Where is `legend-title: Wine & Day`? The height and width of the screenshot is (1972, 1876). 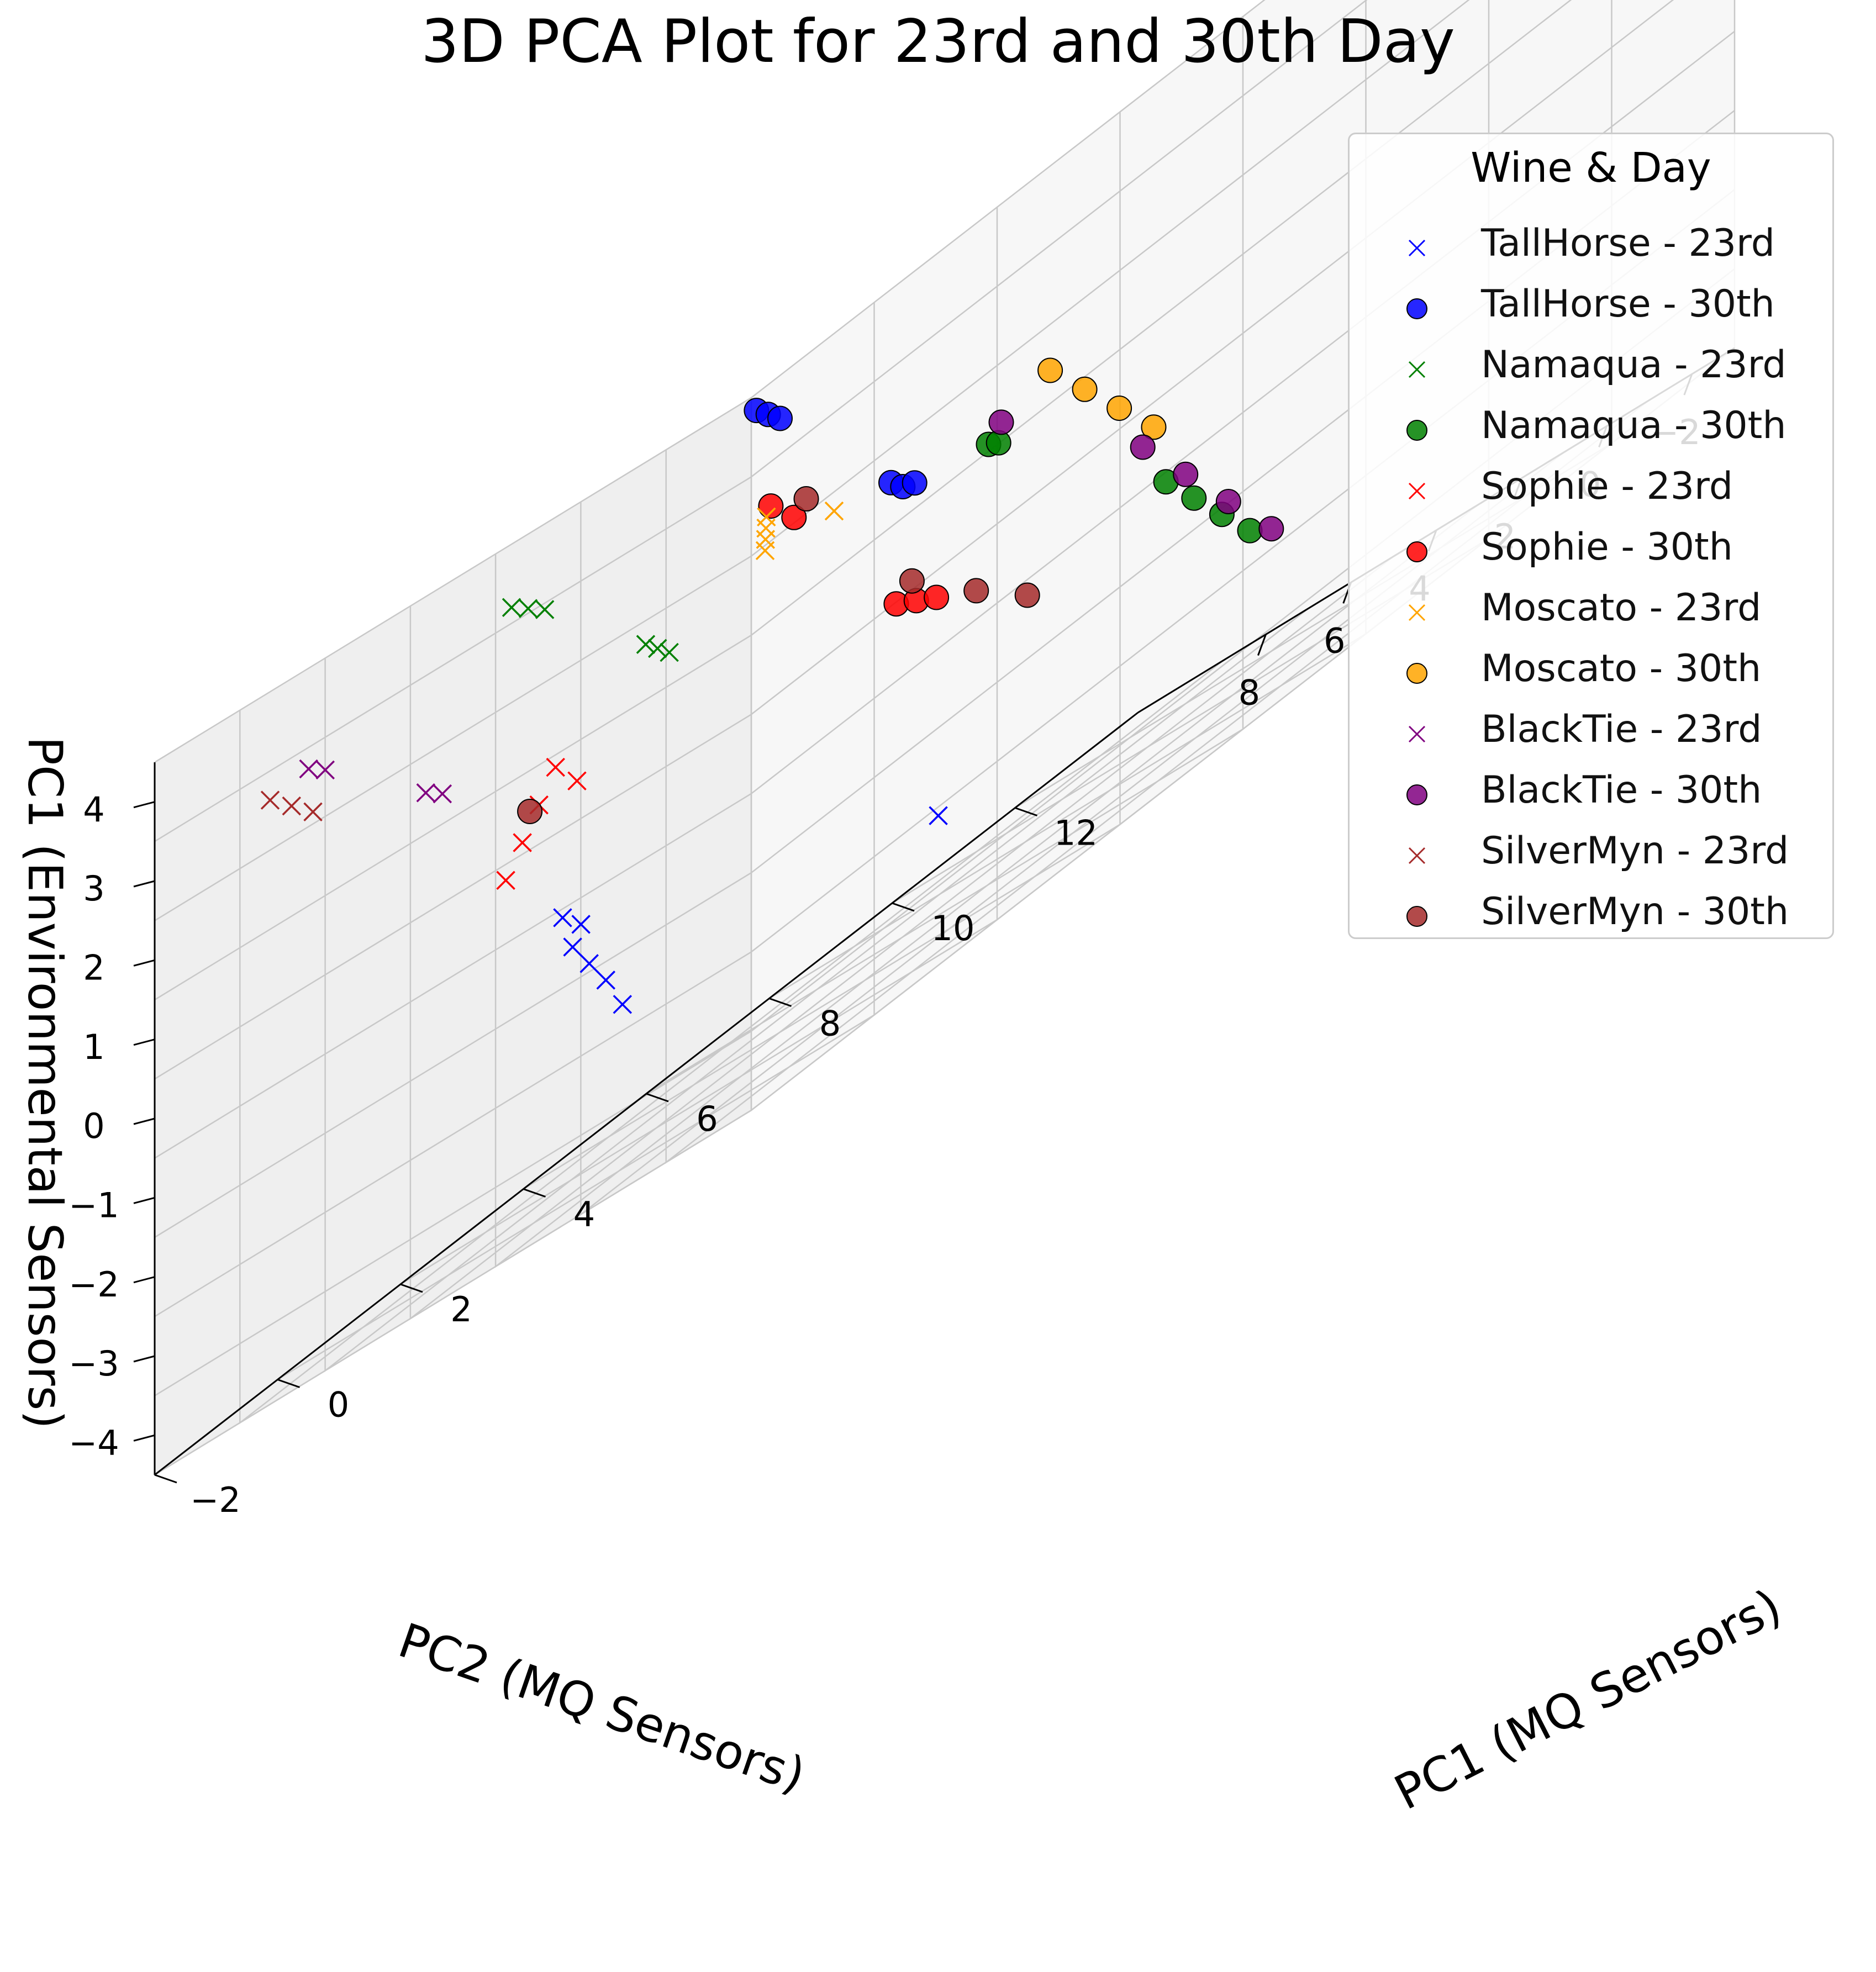 legend-title: Wine & Day is located at coordinates (1591, 168).